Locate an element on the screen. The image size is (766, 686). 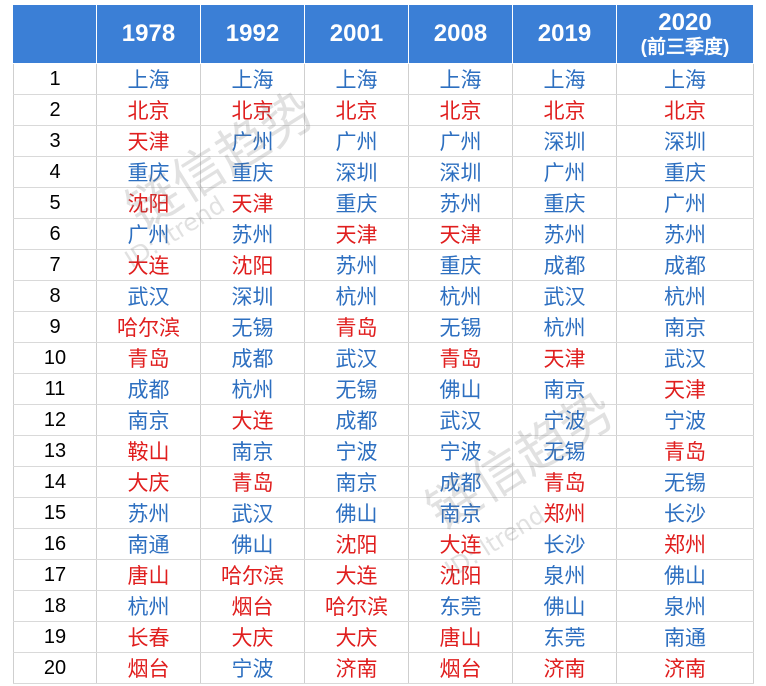
table-row: 3 天津 广州 广州 广州 深圳 深圳 is located at coordinates (383, 141).